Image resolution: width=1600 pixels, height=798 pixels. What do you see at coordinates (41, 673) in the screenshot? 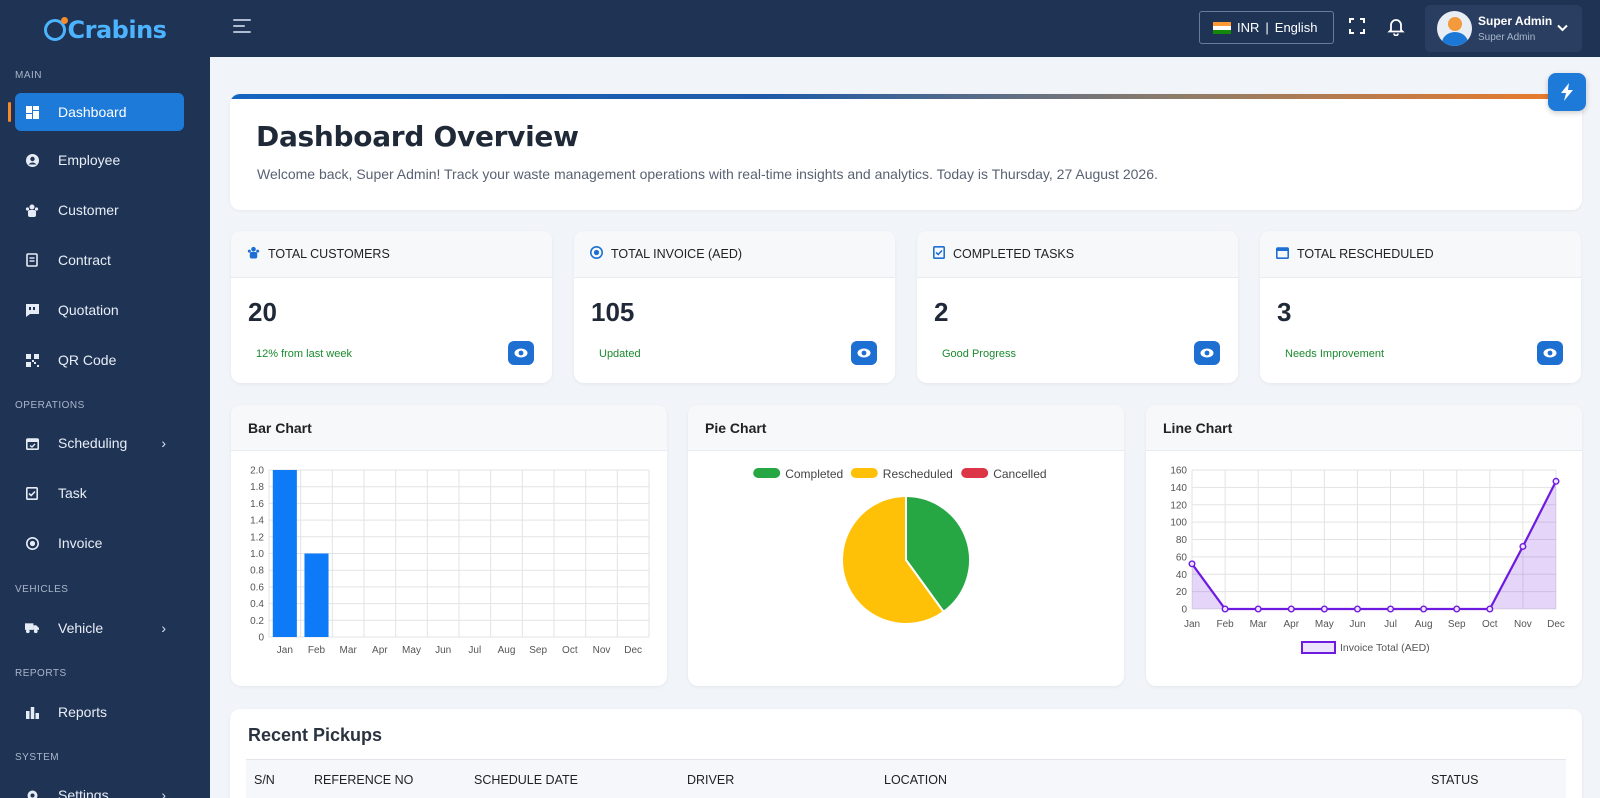
I see `section-reports: REPORTS` at bounding box center [41, 673].